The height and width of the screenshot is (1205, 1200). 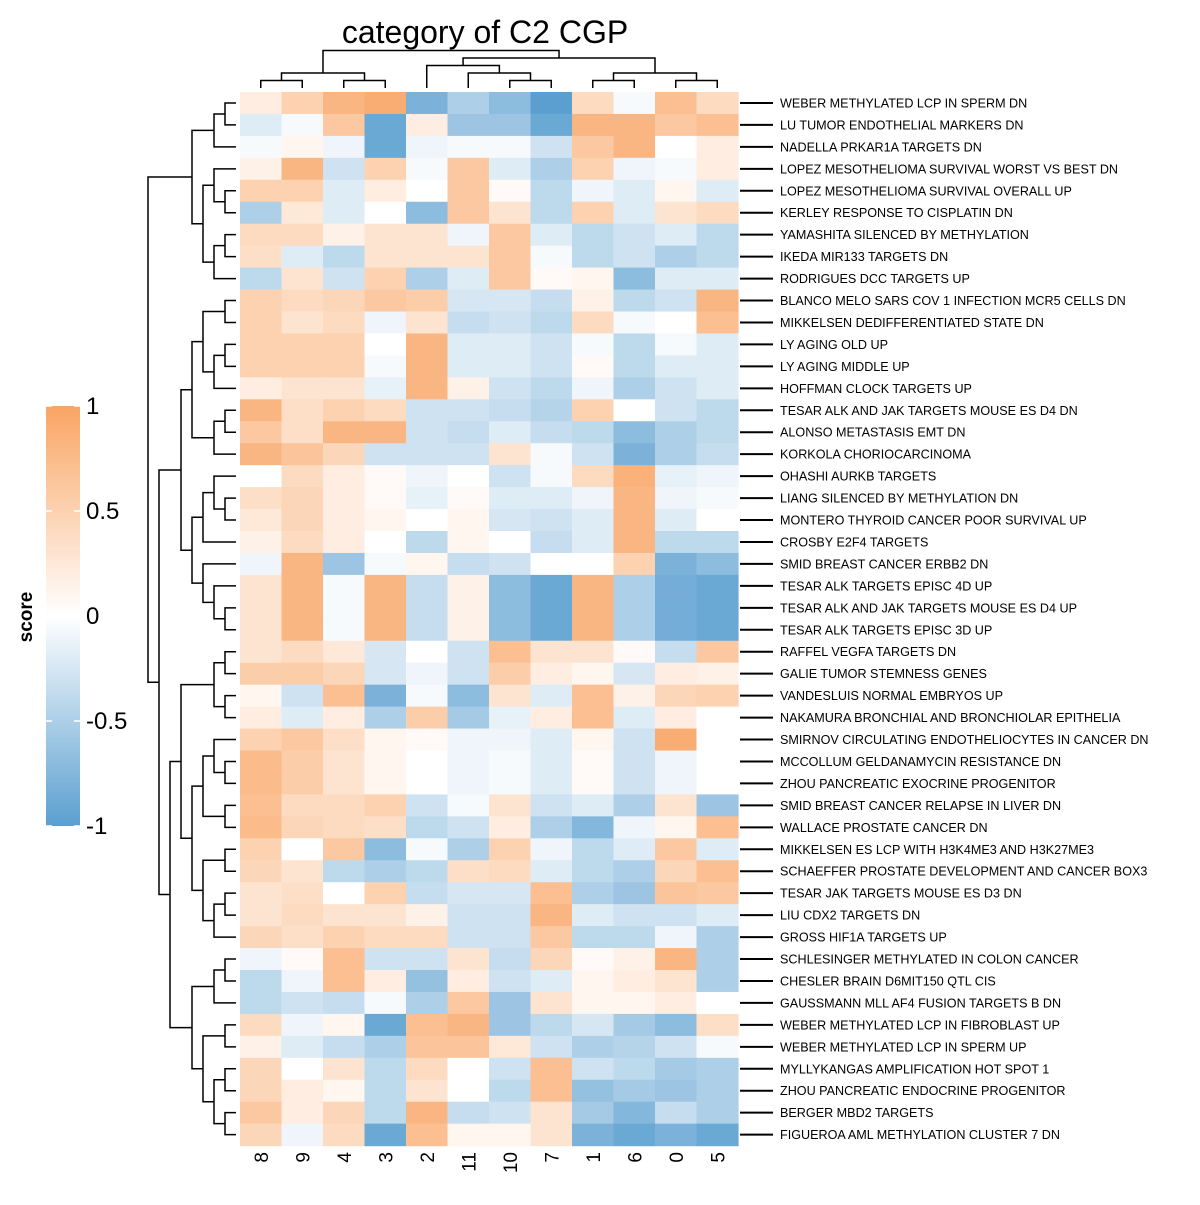 I want to click on row-label: GROSS HIF1A TARGETS UP, so click(x=863, y=938).